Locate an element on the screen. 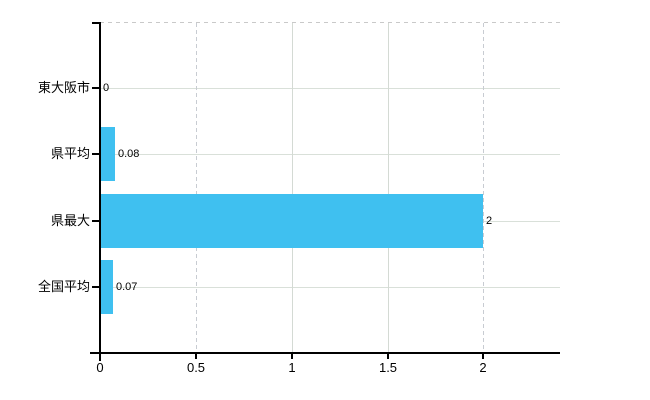 The image size is (650, 400). x-axis-line is located at coordinates (325, 353).